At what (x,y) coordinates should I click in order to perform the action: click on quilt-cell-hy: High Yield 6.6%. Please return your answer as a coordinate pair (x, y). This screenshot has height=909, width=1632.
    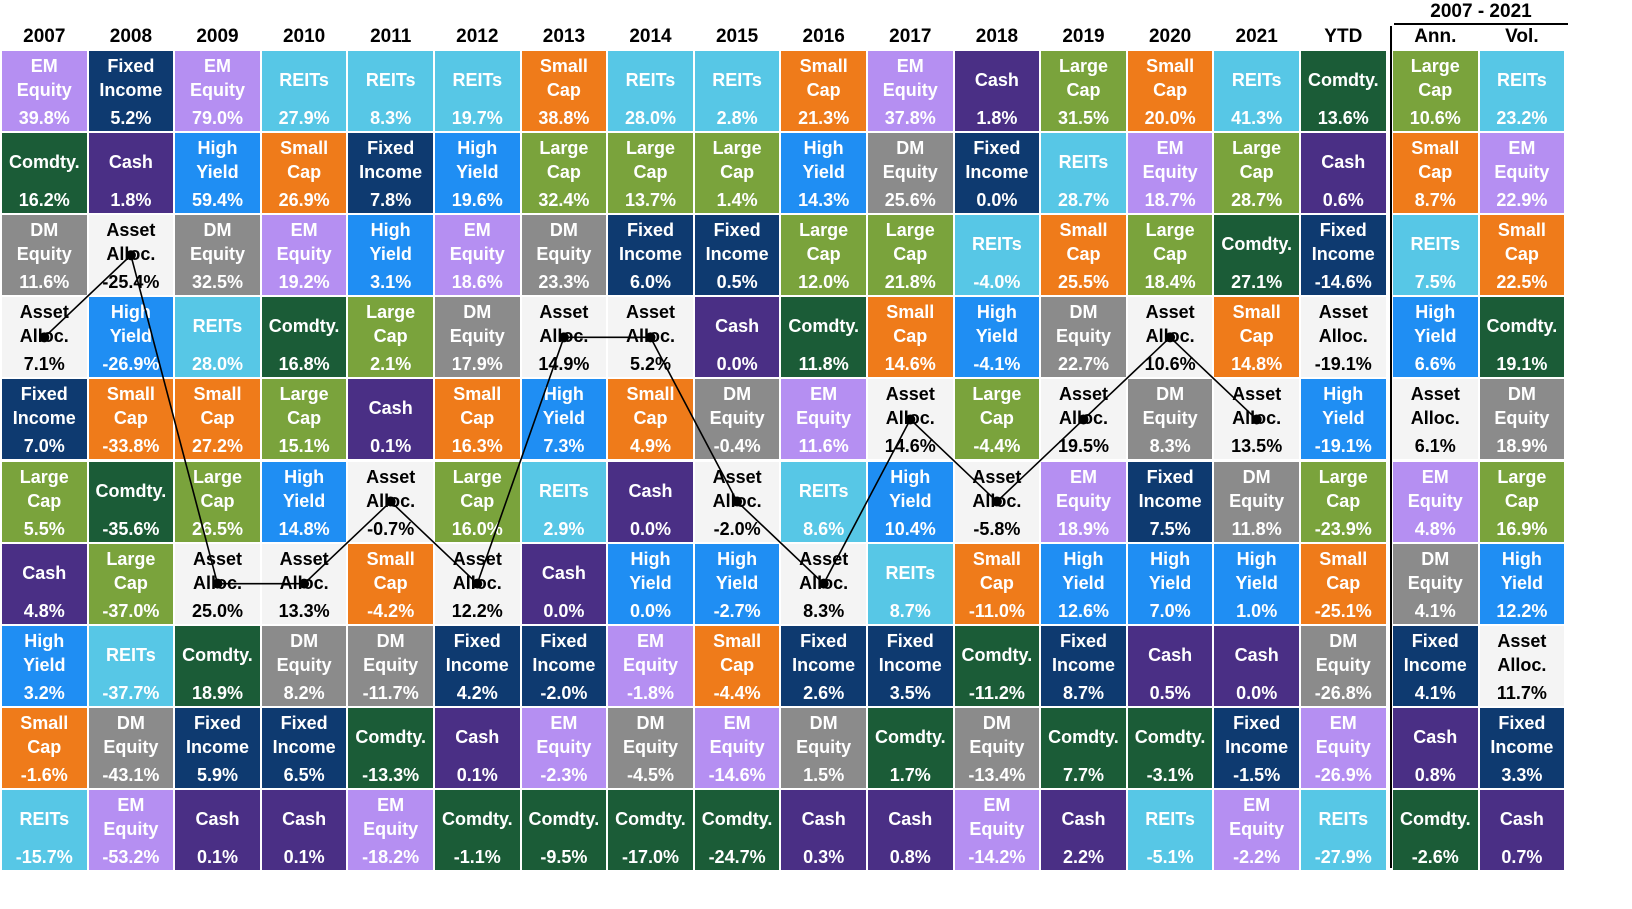
    Looking at the image, I should click on (1435, 337).